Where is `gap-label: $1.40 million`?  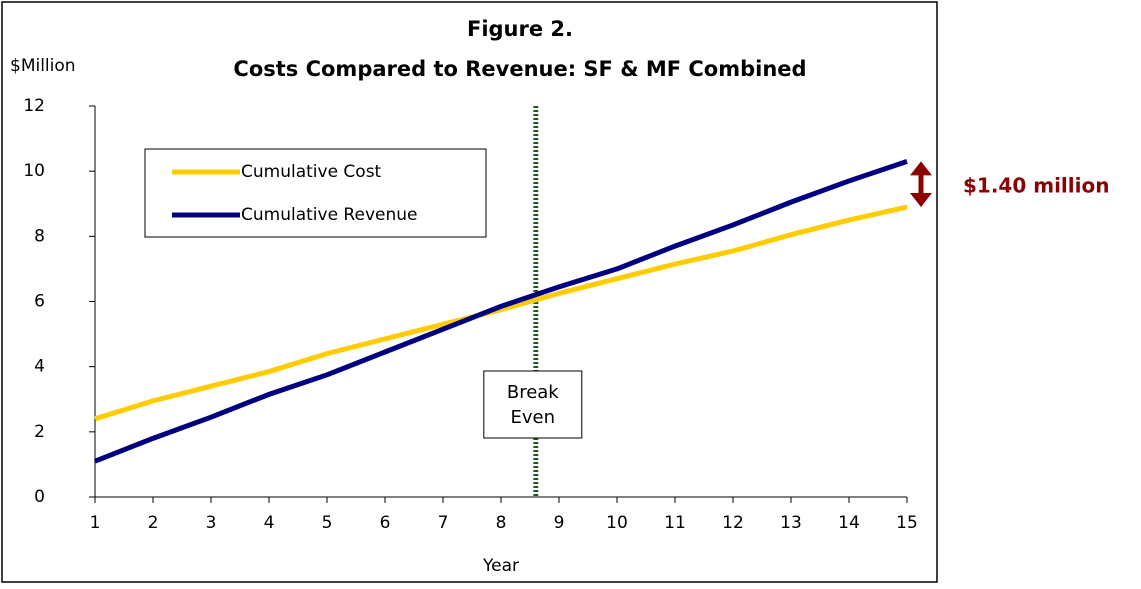
gap-label: $1.40 million is located at coordinates (1036, 186).